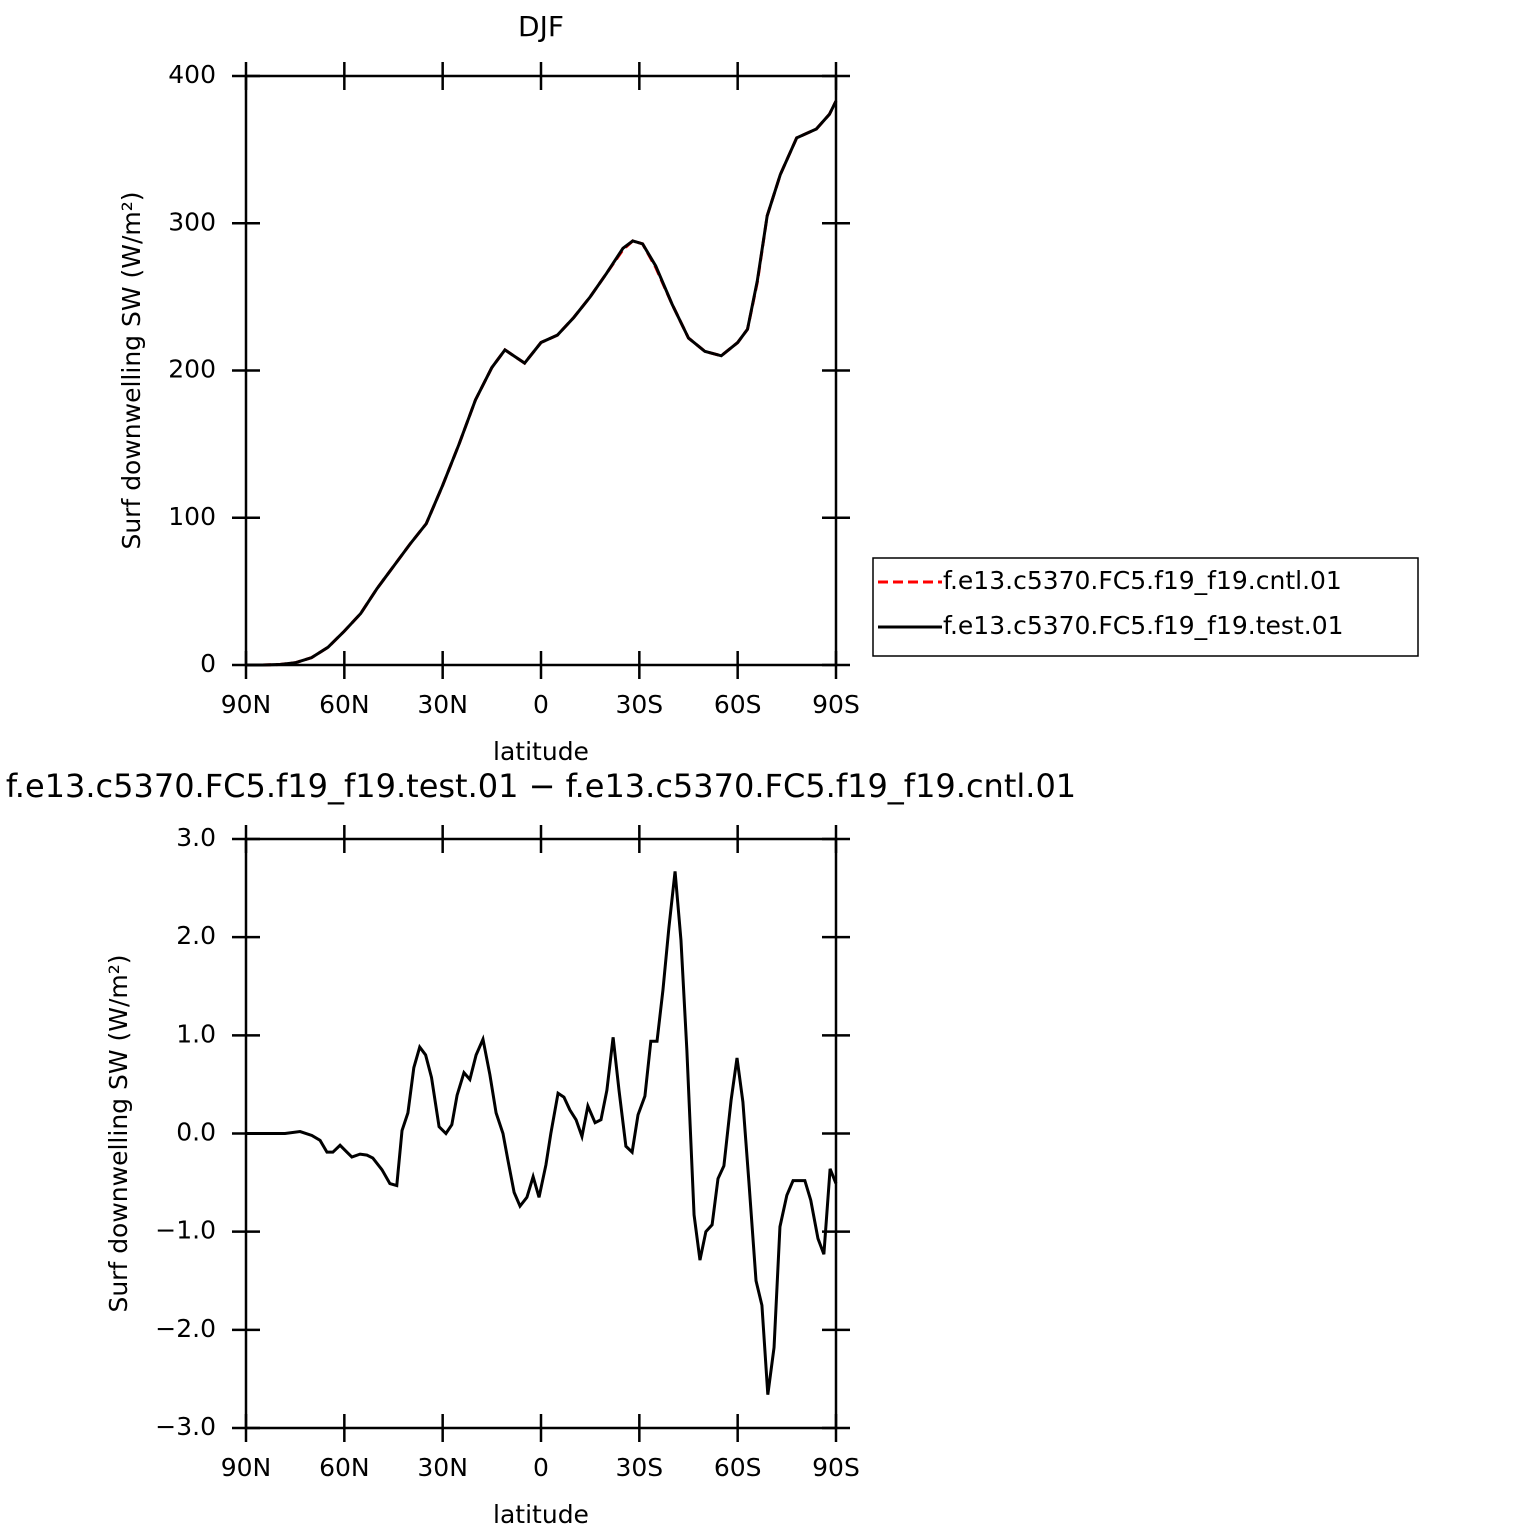  What do you see at coordinates (185, 1328) in the screenshot?
I see `y-tick-label: −2.0` at bounding box center [185, 1328].